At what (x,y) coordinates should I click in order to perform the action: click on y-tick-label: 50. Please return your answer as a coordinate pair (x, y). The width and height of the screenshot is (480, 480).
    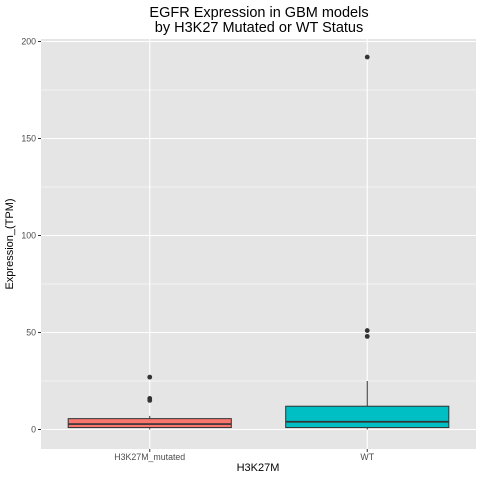
    Looking at the image, I should click on (31, 333).